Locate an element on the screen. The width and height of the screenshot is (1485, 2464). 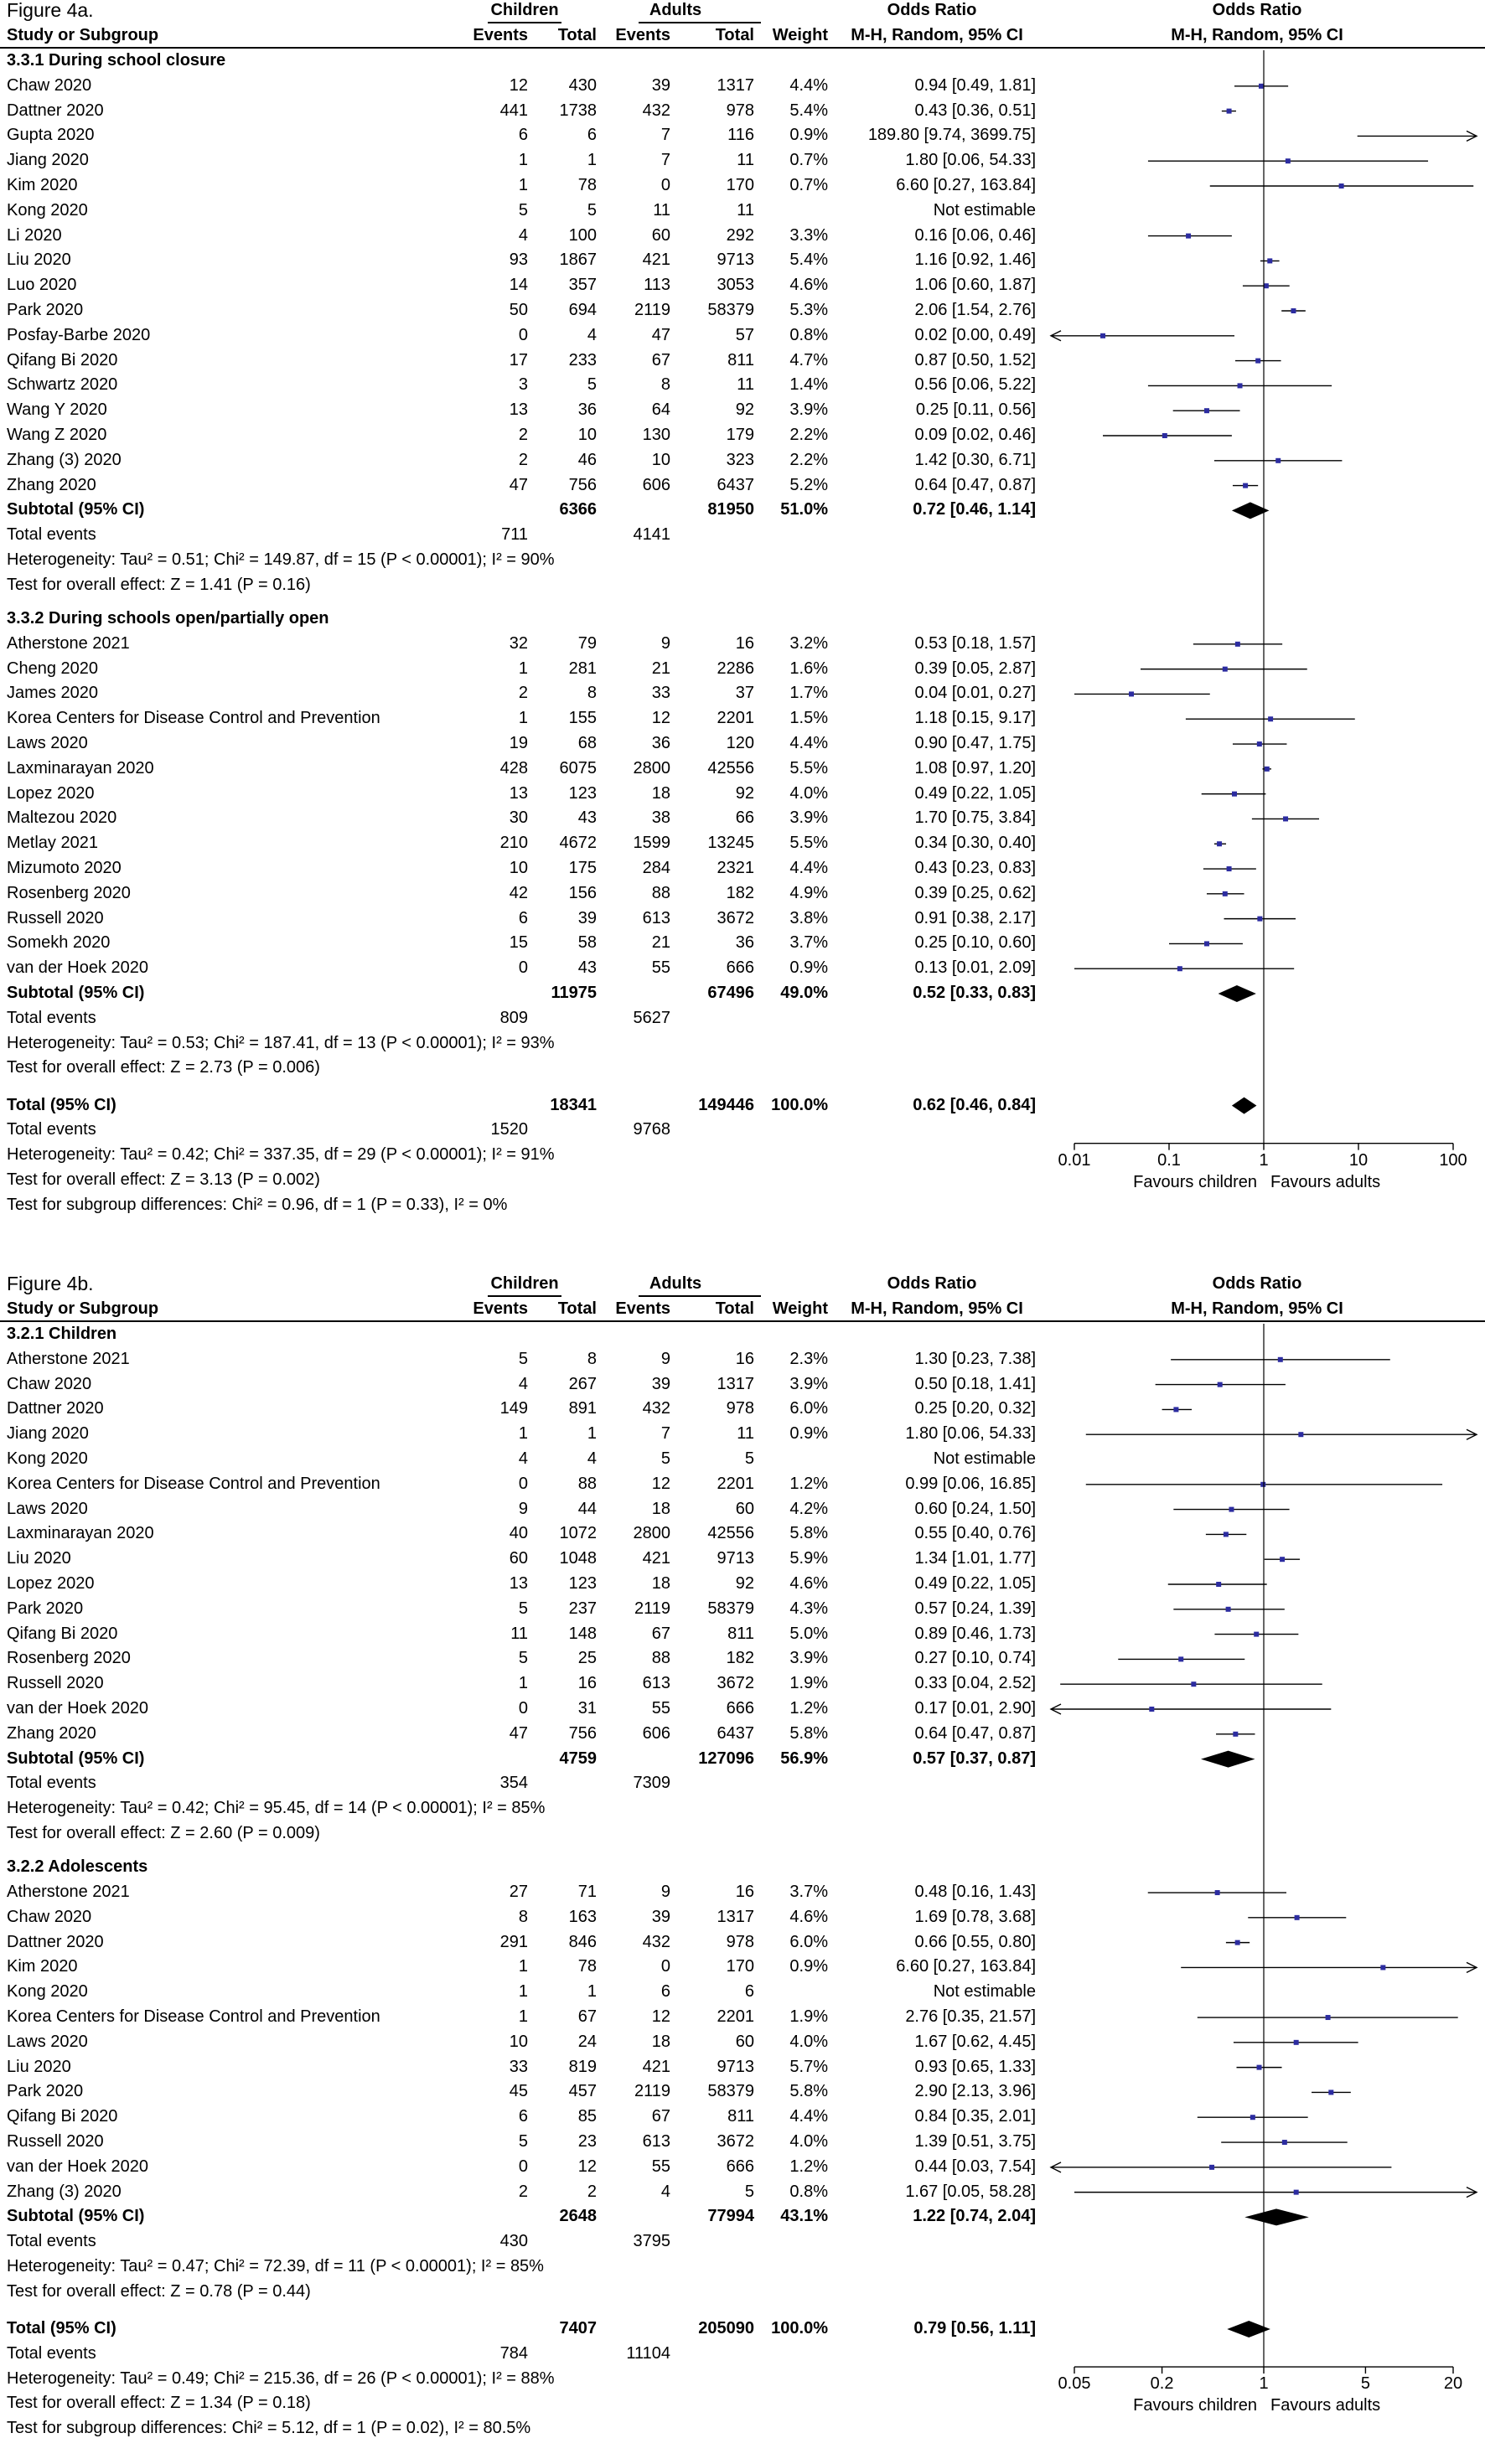
odds-ratio-value: 0.25 [0.11, 0.56] is located at coordinates (975, 410).